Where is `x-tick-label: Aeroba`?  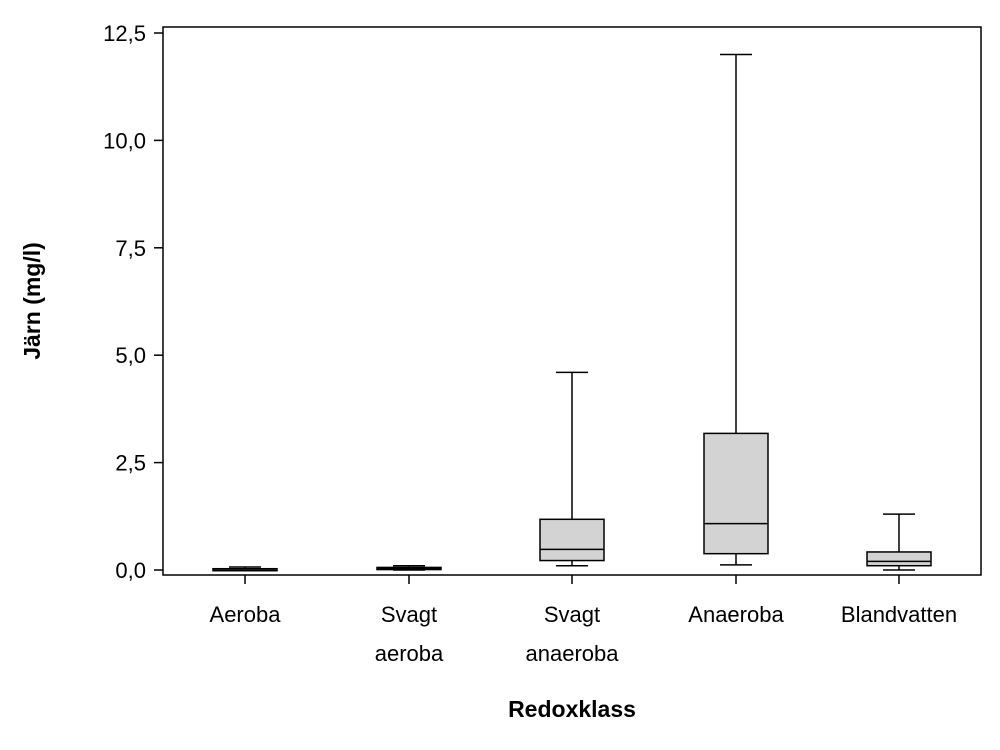
x-tick-label: Aeroba is located at coordinates (246, 614).